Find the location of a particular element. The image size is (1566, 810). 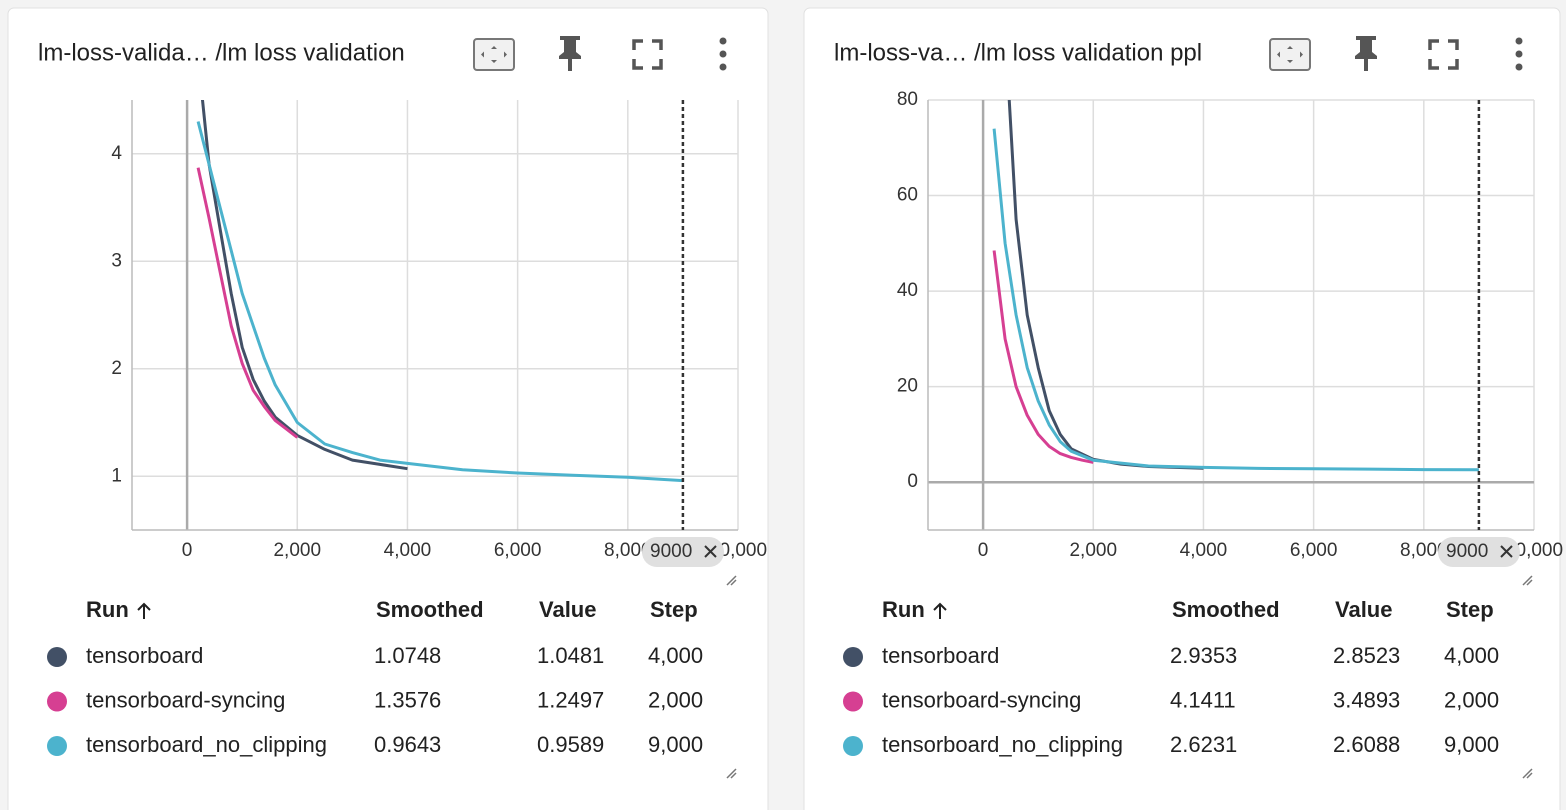

x-tick-label: 0 is located at coordinates (983, 550).